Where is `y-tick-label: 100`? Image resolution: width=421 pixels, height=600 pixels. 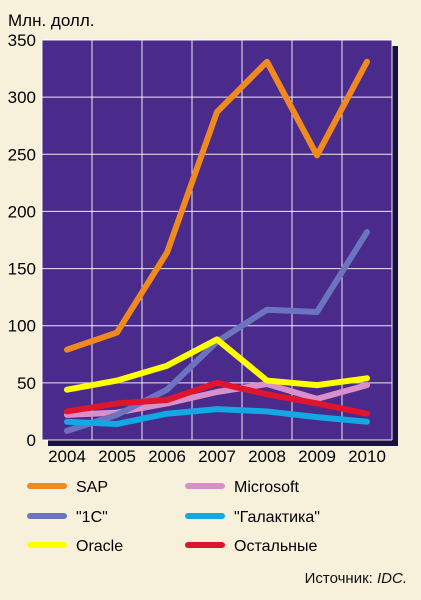 y-tick-label: 100 is located at coordinates (22, 326).